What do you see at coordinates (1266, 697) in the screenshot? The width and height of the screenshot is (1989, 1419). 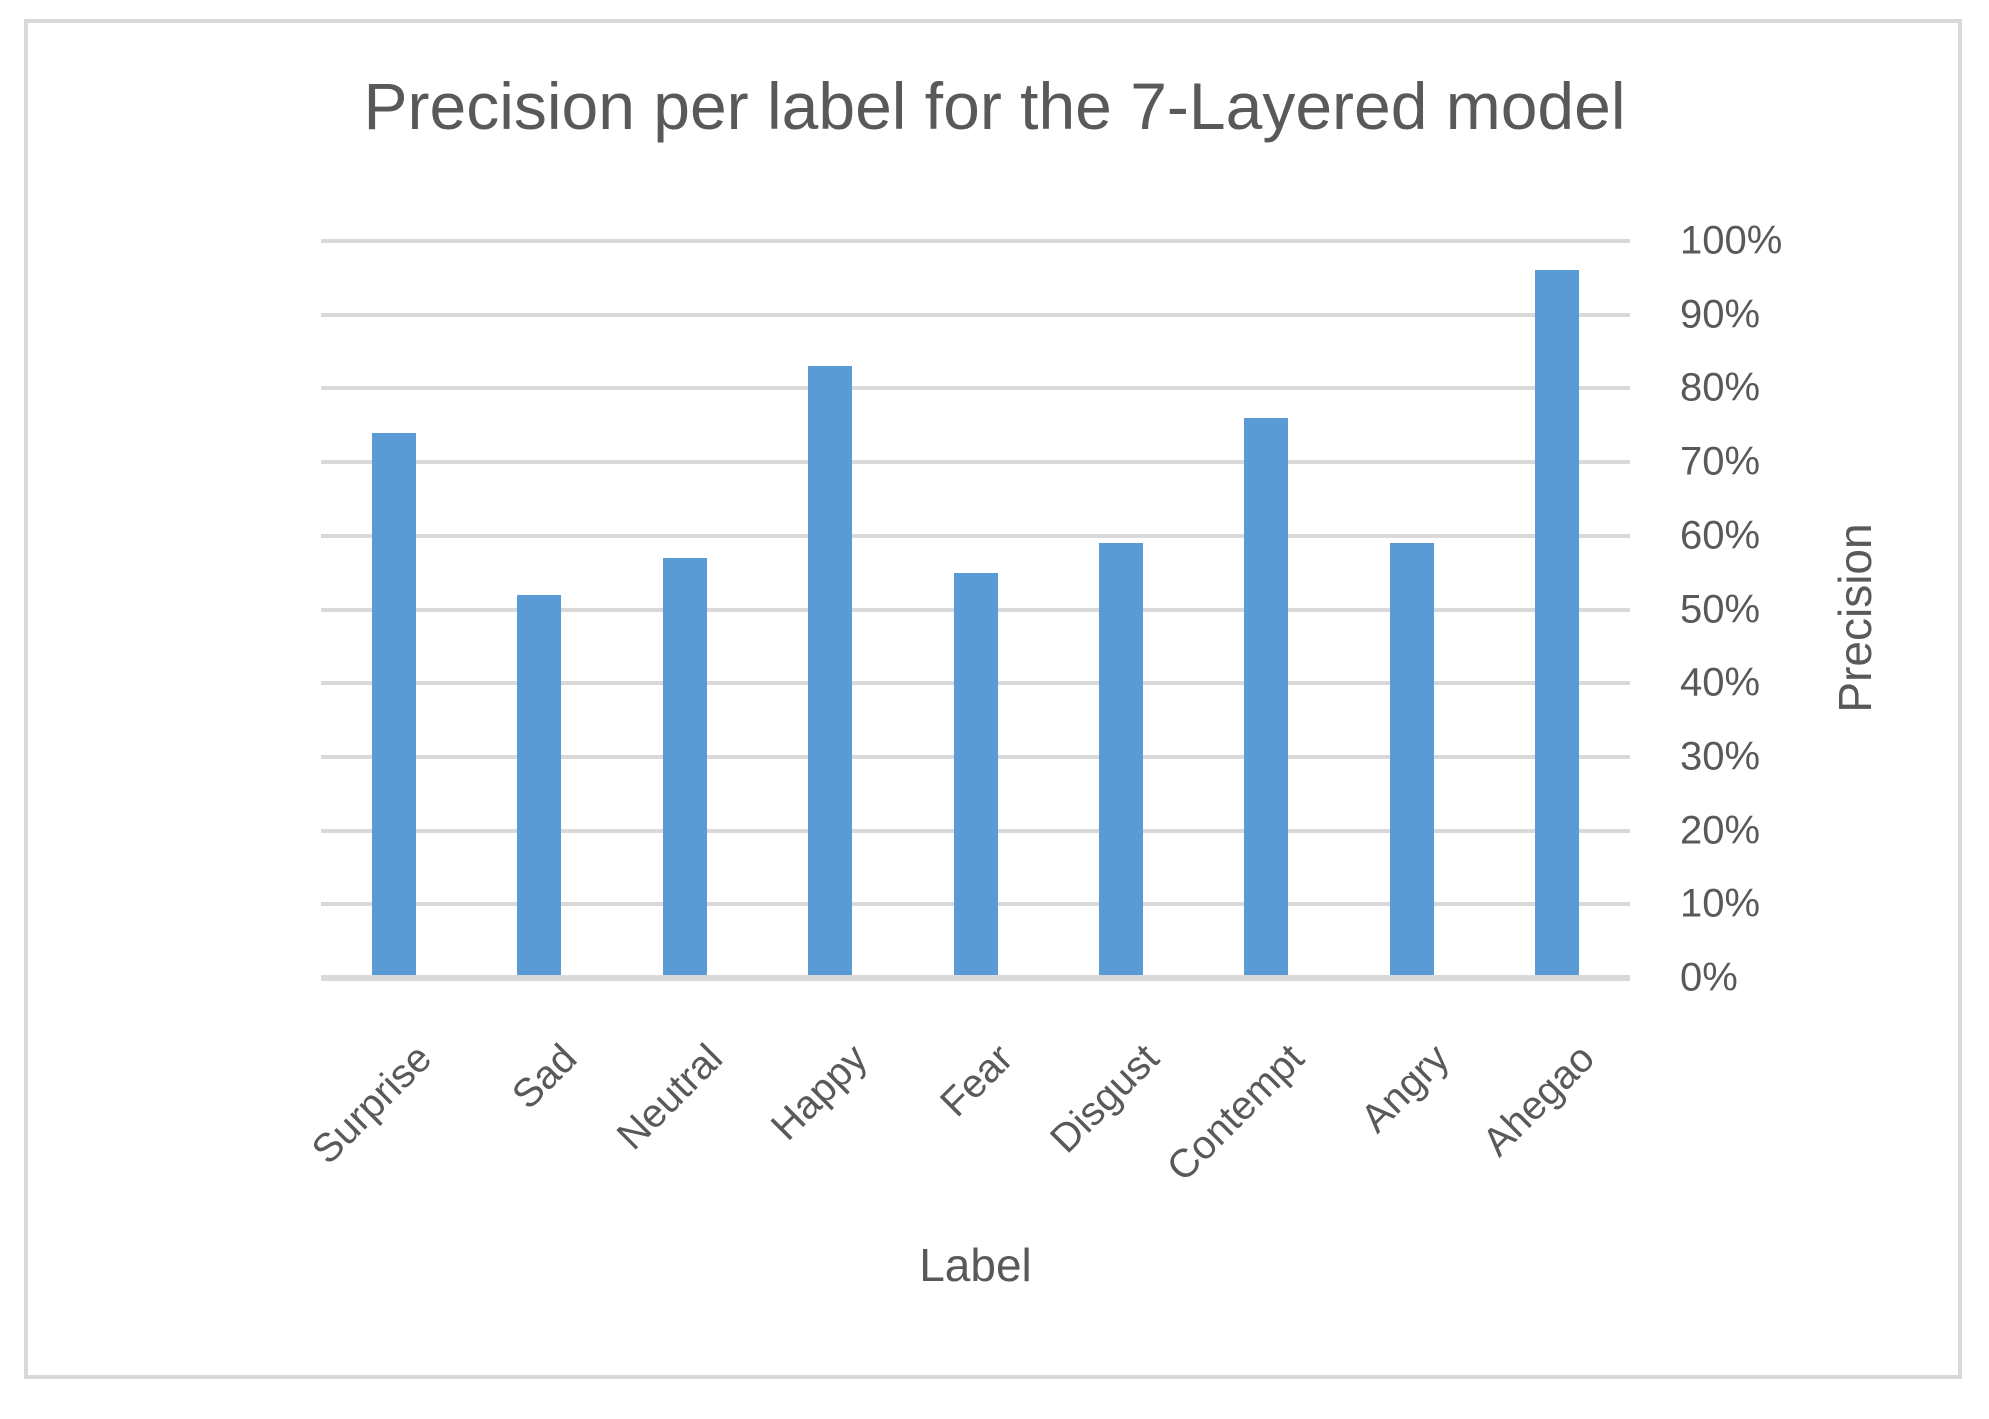 I see `bar-contempt` at bounding box center [1266, 697].